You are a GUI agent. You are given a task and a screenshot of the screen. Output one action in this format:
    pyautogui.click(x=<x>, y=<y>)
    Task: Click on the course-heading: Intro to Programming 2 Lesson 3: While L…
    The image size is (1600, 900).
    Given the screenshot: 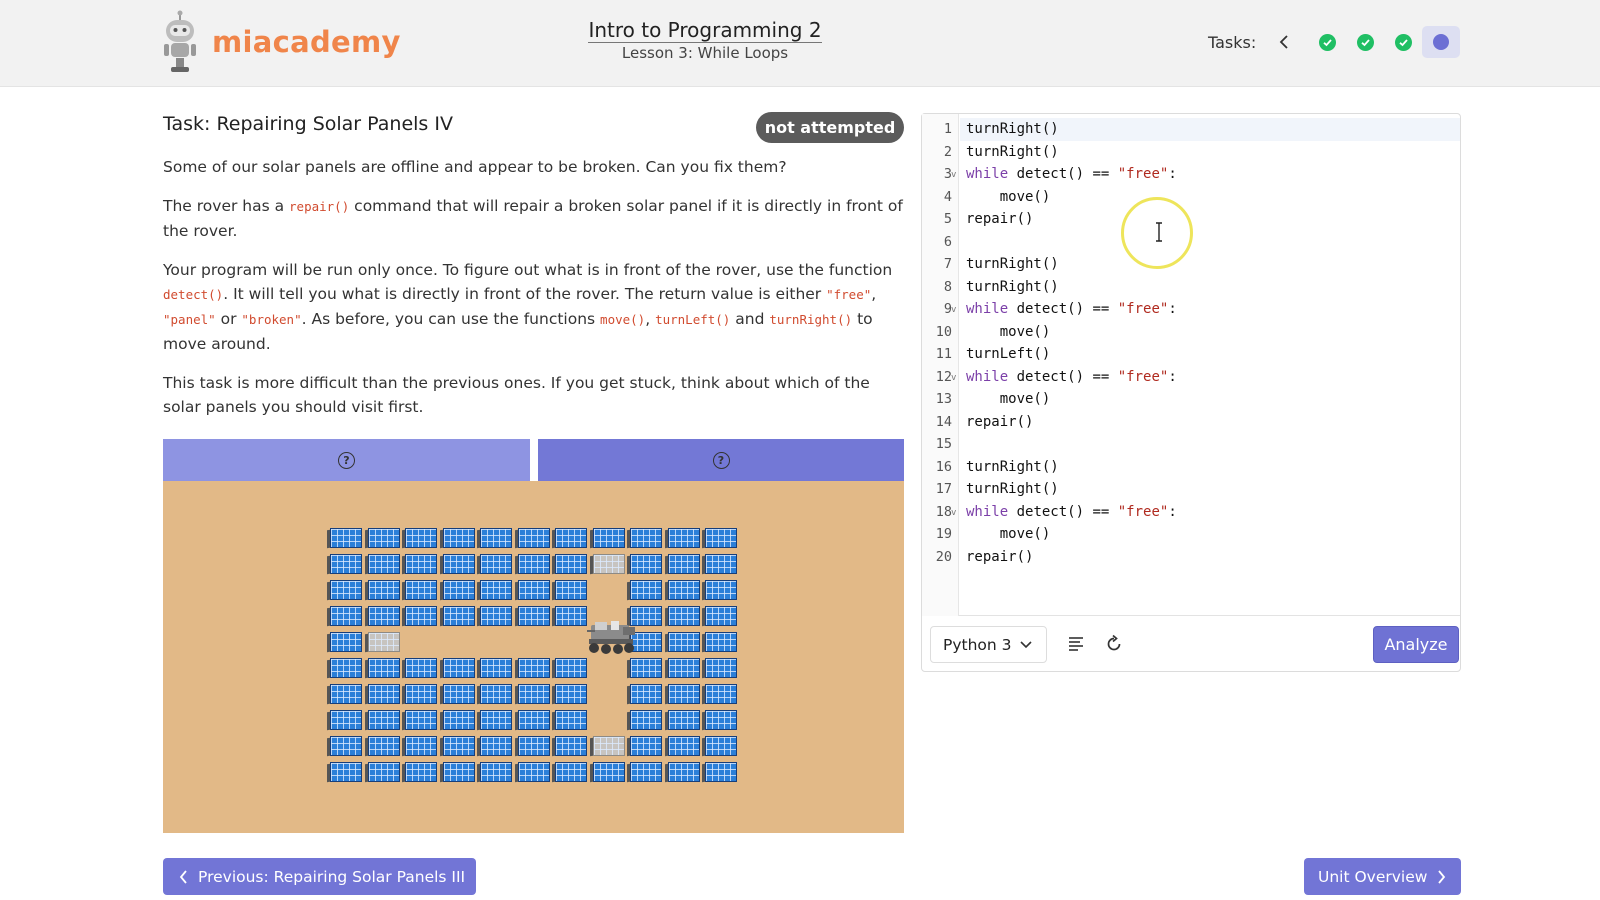 What is the action you would take?
    pyautogui.click(x=705, y=40)
    